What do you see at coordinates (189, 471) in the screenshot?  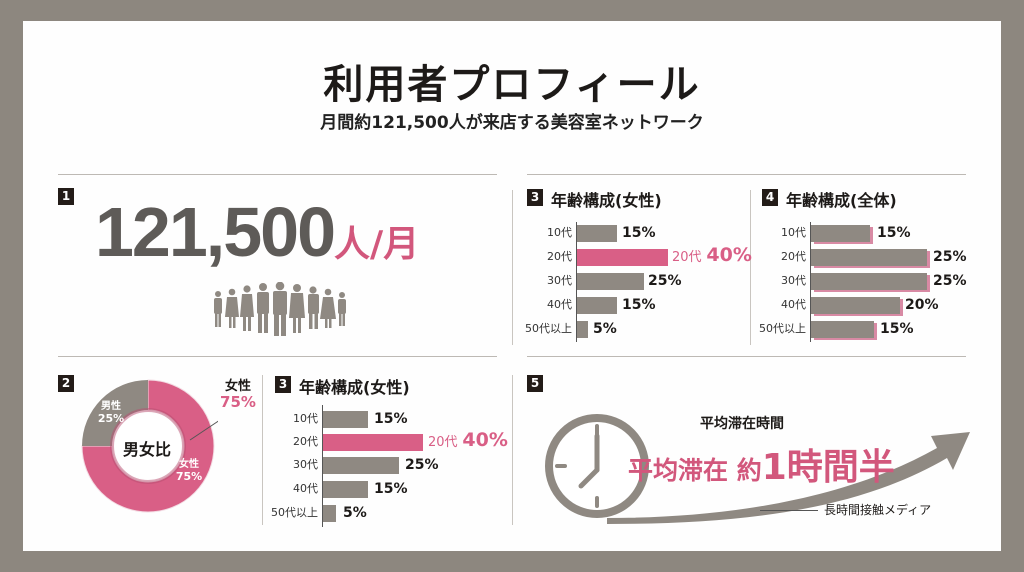 I see `female-segment-label: 女性 75%` at bounding box center [189, 471].